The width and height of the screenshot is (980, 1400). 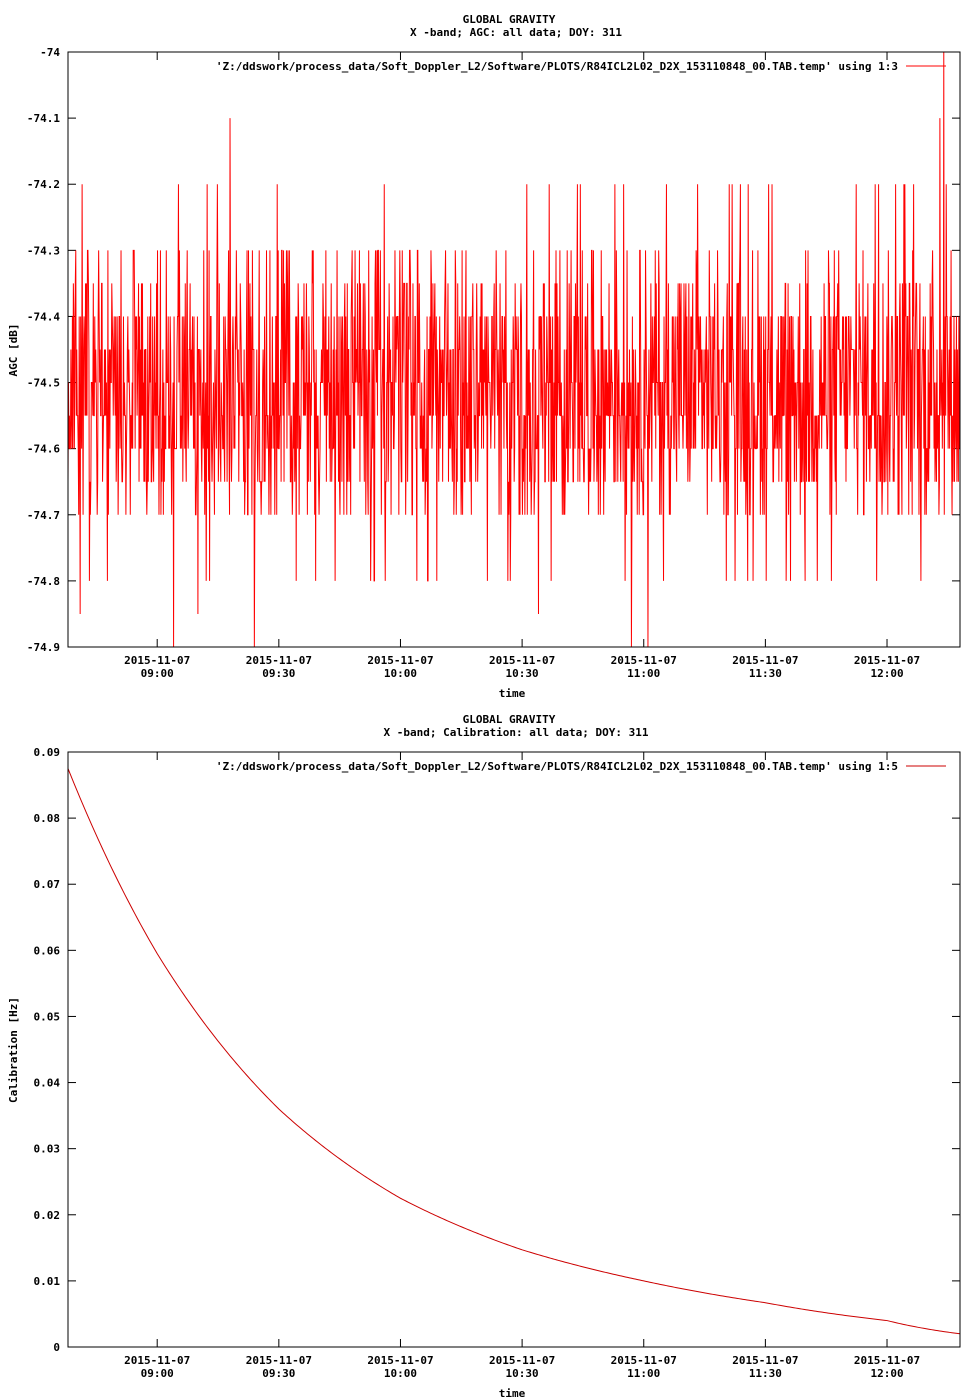 What do you see at coordinates (13, 1050) in the screenshot?
I see `calibration-y-axis-label: Calibration [Hz]` at bounding box center [13, 1050].